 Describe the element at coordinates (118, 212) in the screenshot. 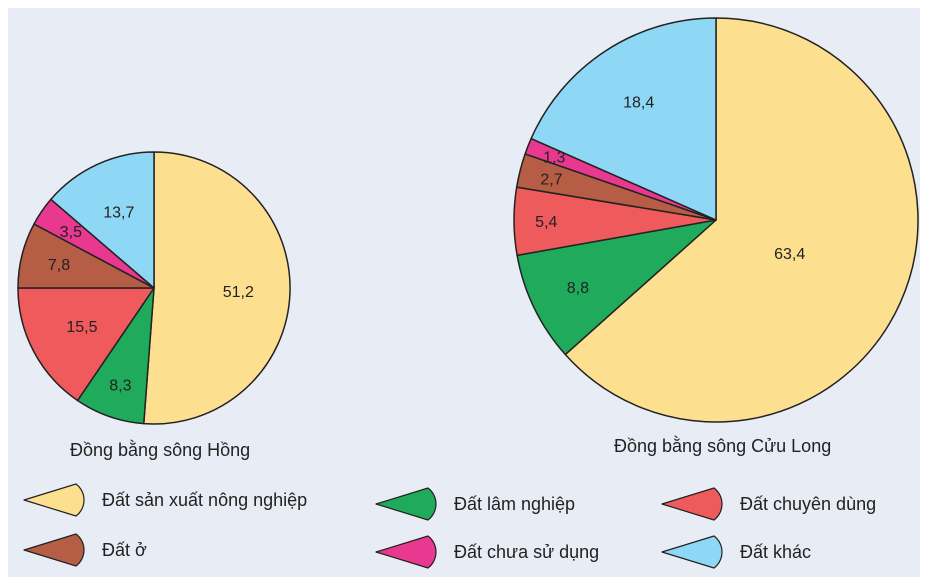

I see `pie-0-label-5: 13,7` at that location.